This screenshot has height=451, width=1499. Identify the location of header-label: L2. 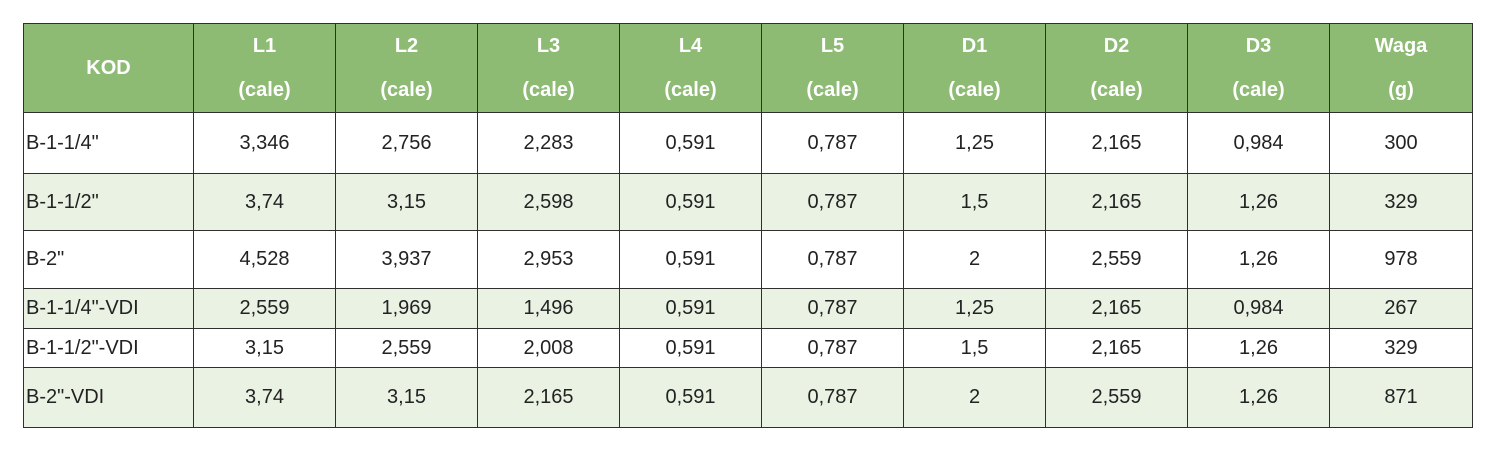
(406, 46).